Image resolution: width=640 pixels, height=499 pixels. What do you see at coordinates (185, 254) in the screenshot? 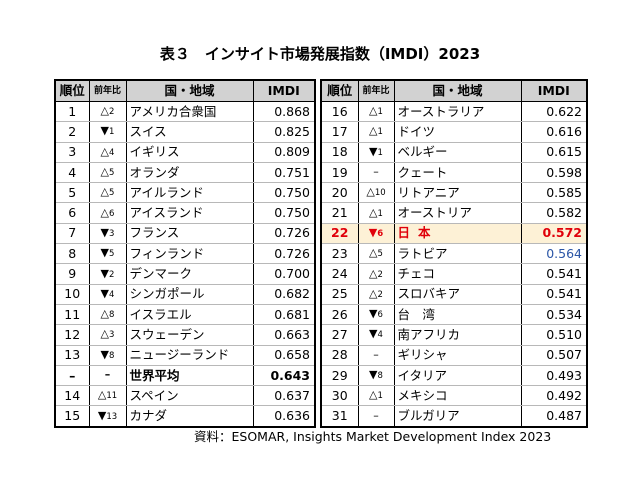
I see `table-row: 8 ▼5 フィンランド 0.726` at bounding box center [185, 254].